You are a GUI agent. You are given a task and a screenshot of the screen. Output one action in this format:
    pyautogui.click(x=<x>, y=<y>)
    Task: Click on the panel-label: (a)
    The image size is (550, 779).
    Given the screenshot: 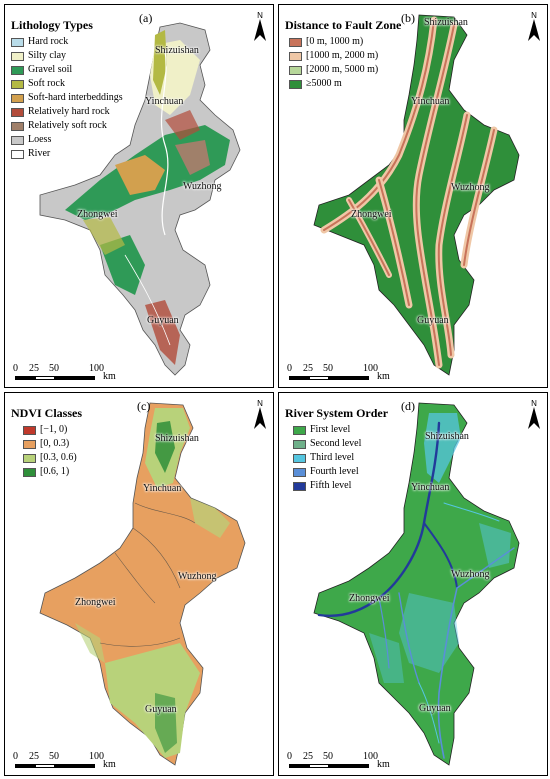 What is the action you would take?
    pyautogui.click(x=146, y=18)
    